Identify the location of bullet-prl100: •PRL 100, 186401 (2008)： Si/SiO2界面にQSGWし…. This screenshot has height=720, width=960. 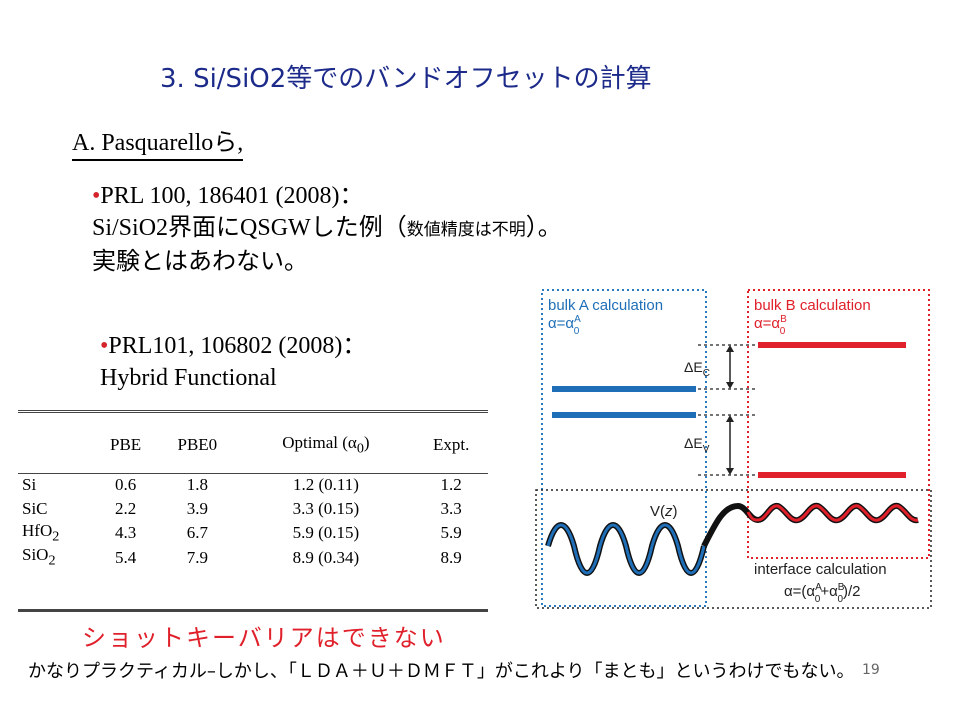
(327, 229).